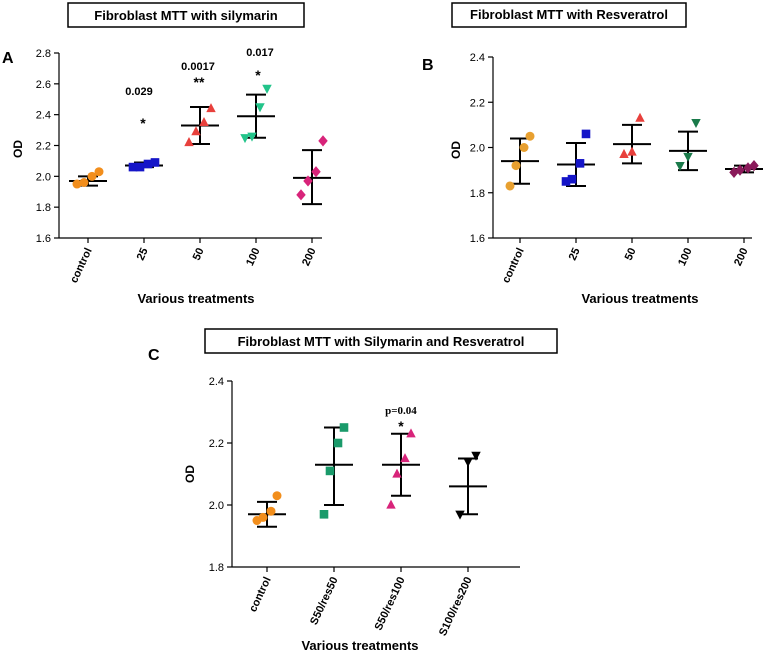 The width and height of the screenshot is (770, 653). Describe the element at coordinates (477, 239) in the screenshot. I see `panel-b-ytick-label: 1.6` at that location.